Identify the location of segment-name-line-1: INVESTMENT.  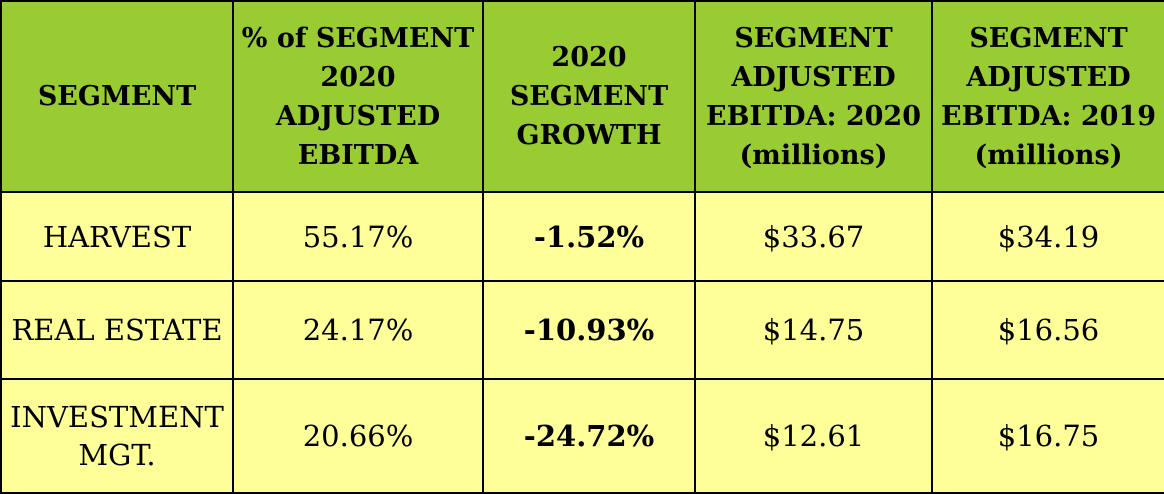
(117, 416).